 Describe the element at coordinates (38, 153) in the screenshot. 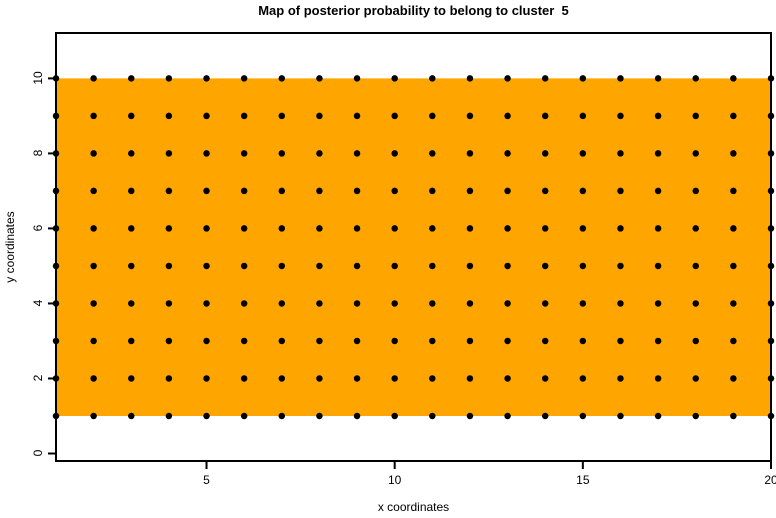

I see `y-tick-label: 8` at that location.